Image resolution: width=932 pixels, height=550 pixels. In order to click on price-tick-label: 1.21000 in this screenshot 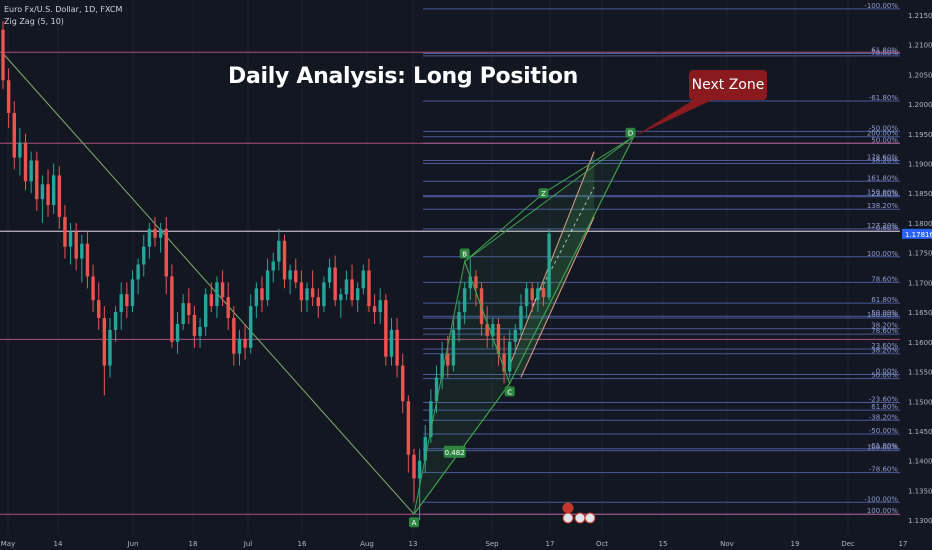, I will do `click(920, 46)`.